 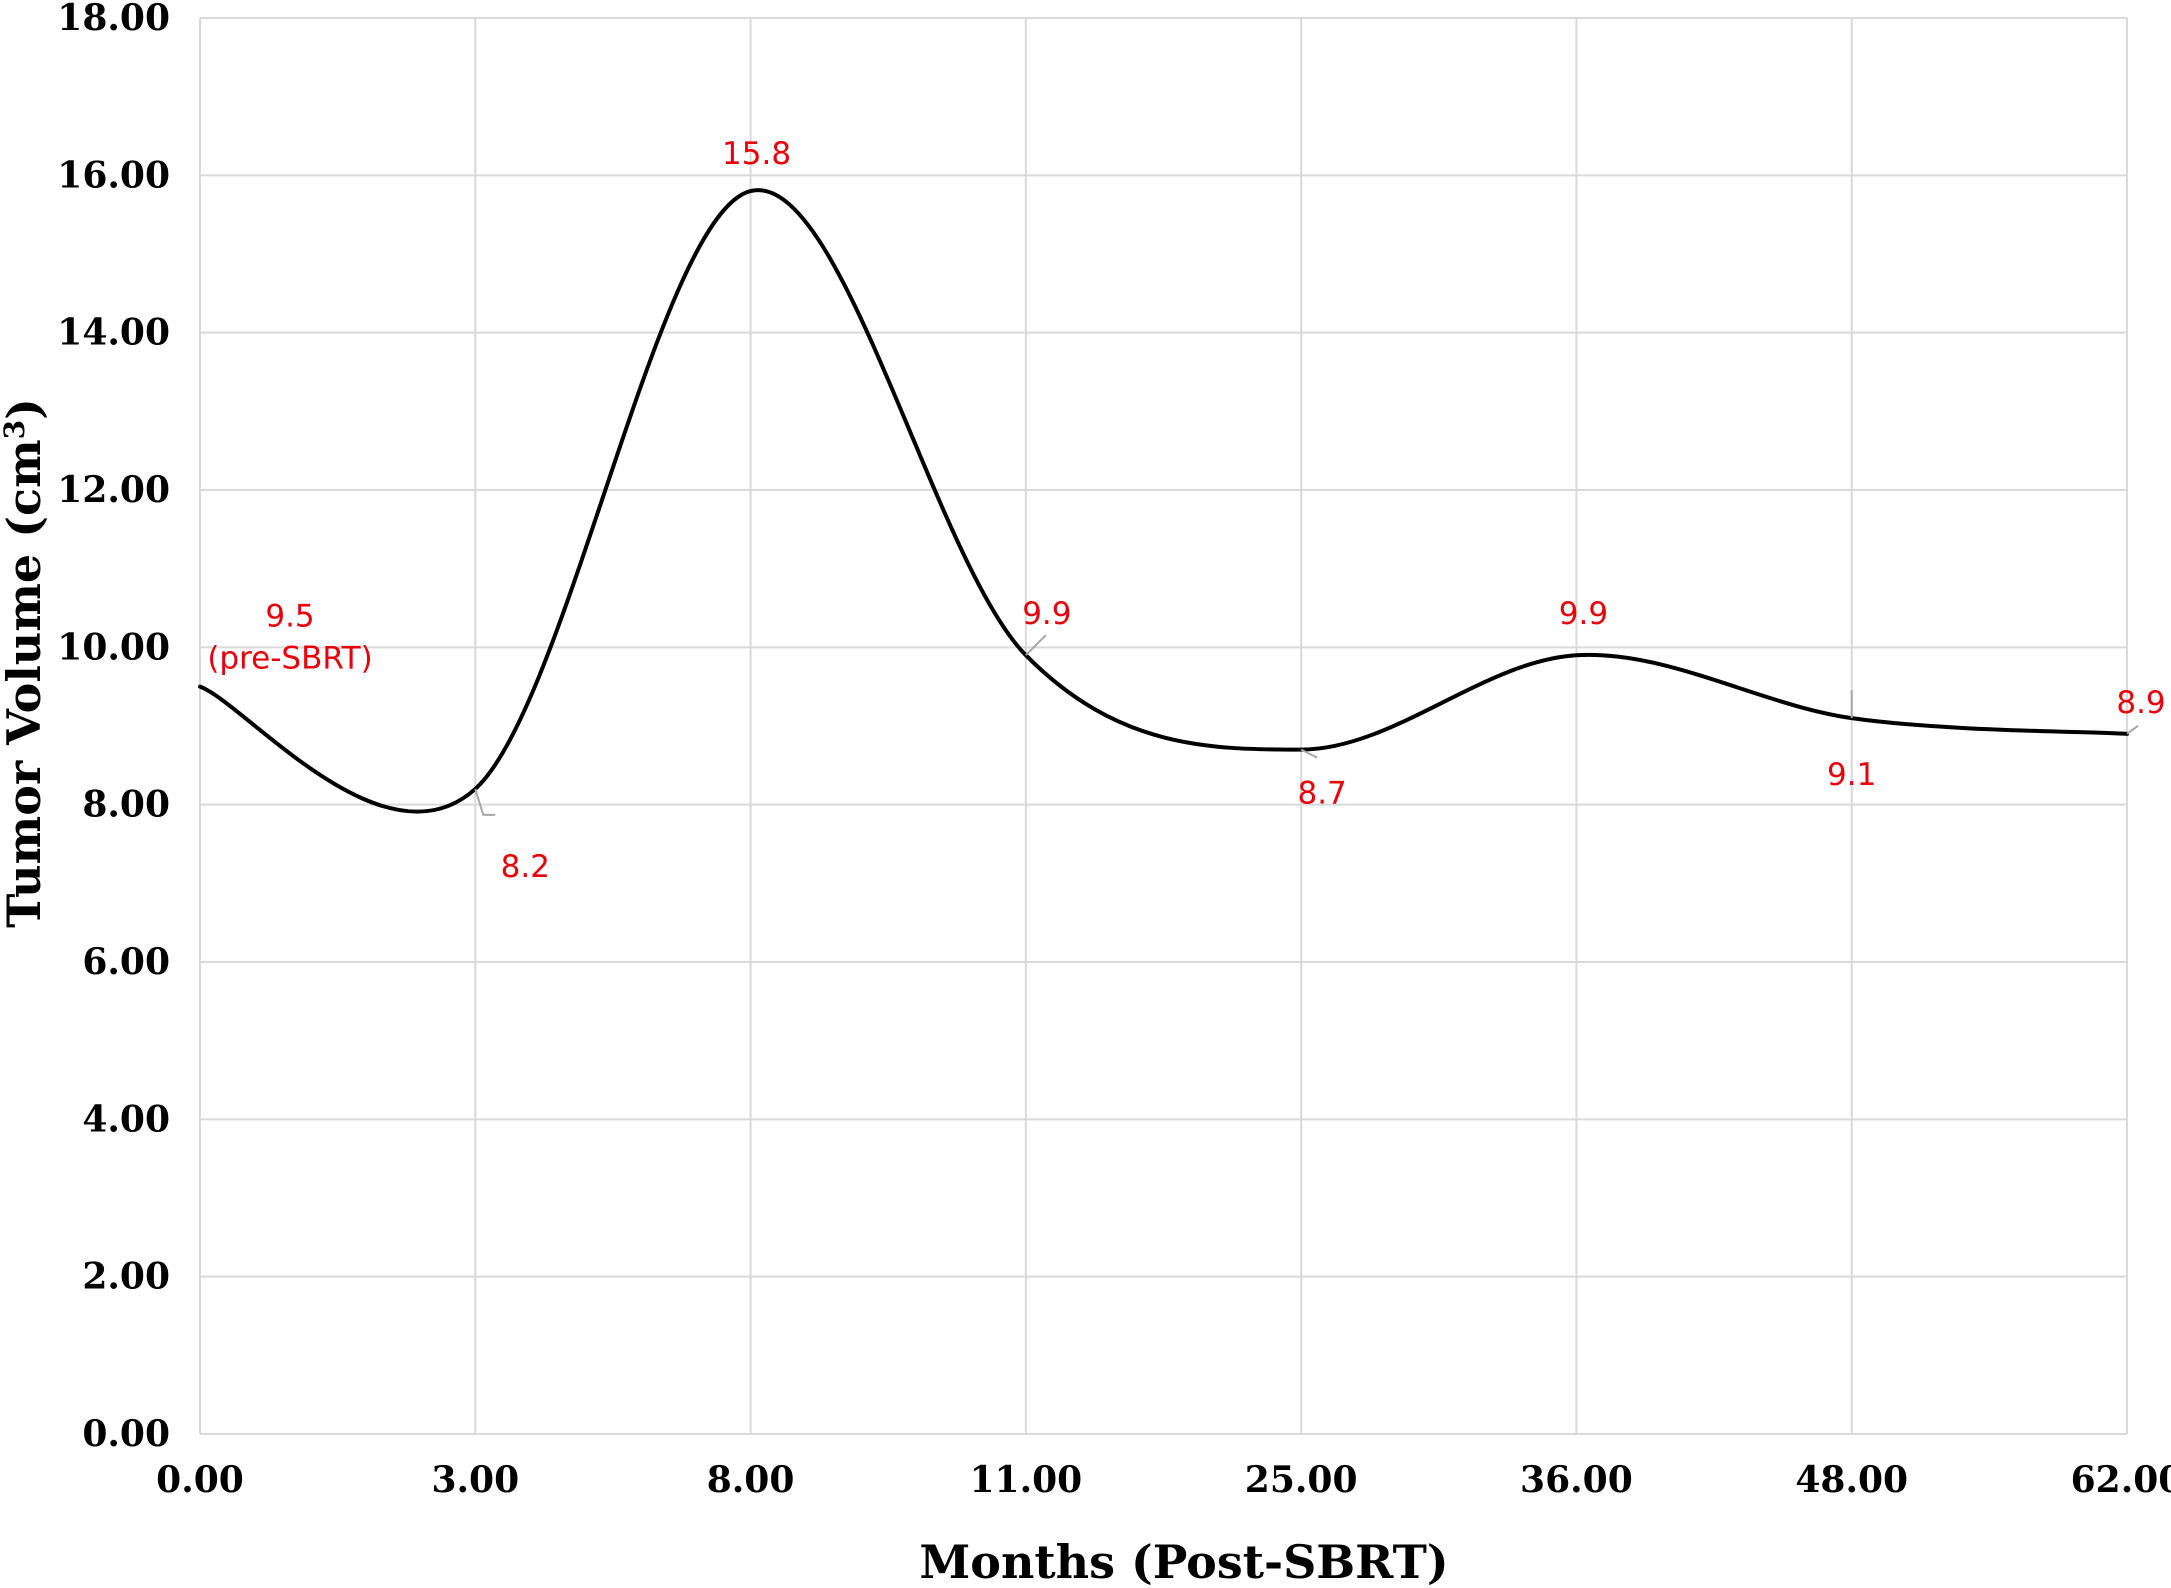 I want to click on data-label: 9.1, so click(x=1851, y=775).